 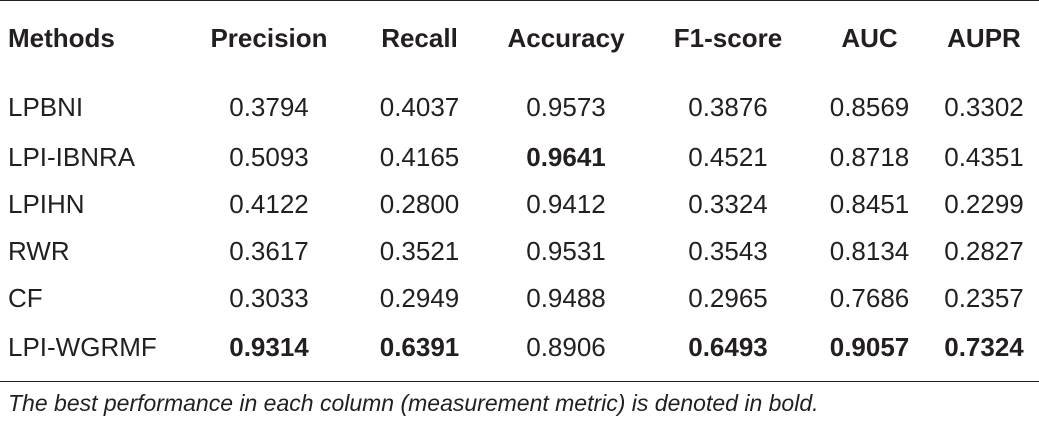 I want to click on aupr-cell: 0.4351, so click(x=984, y=157).